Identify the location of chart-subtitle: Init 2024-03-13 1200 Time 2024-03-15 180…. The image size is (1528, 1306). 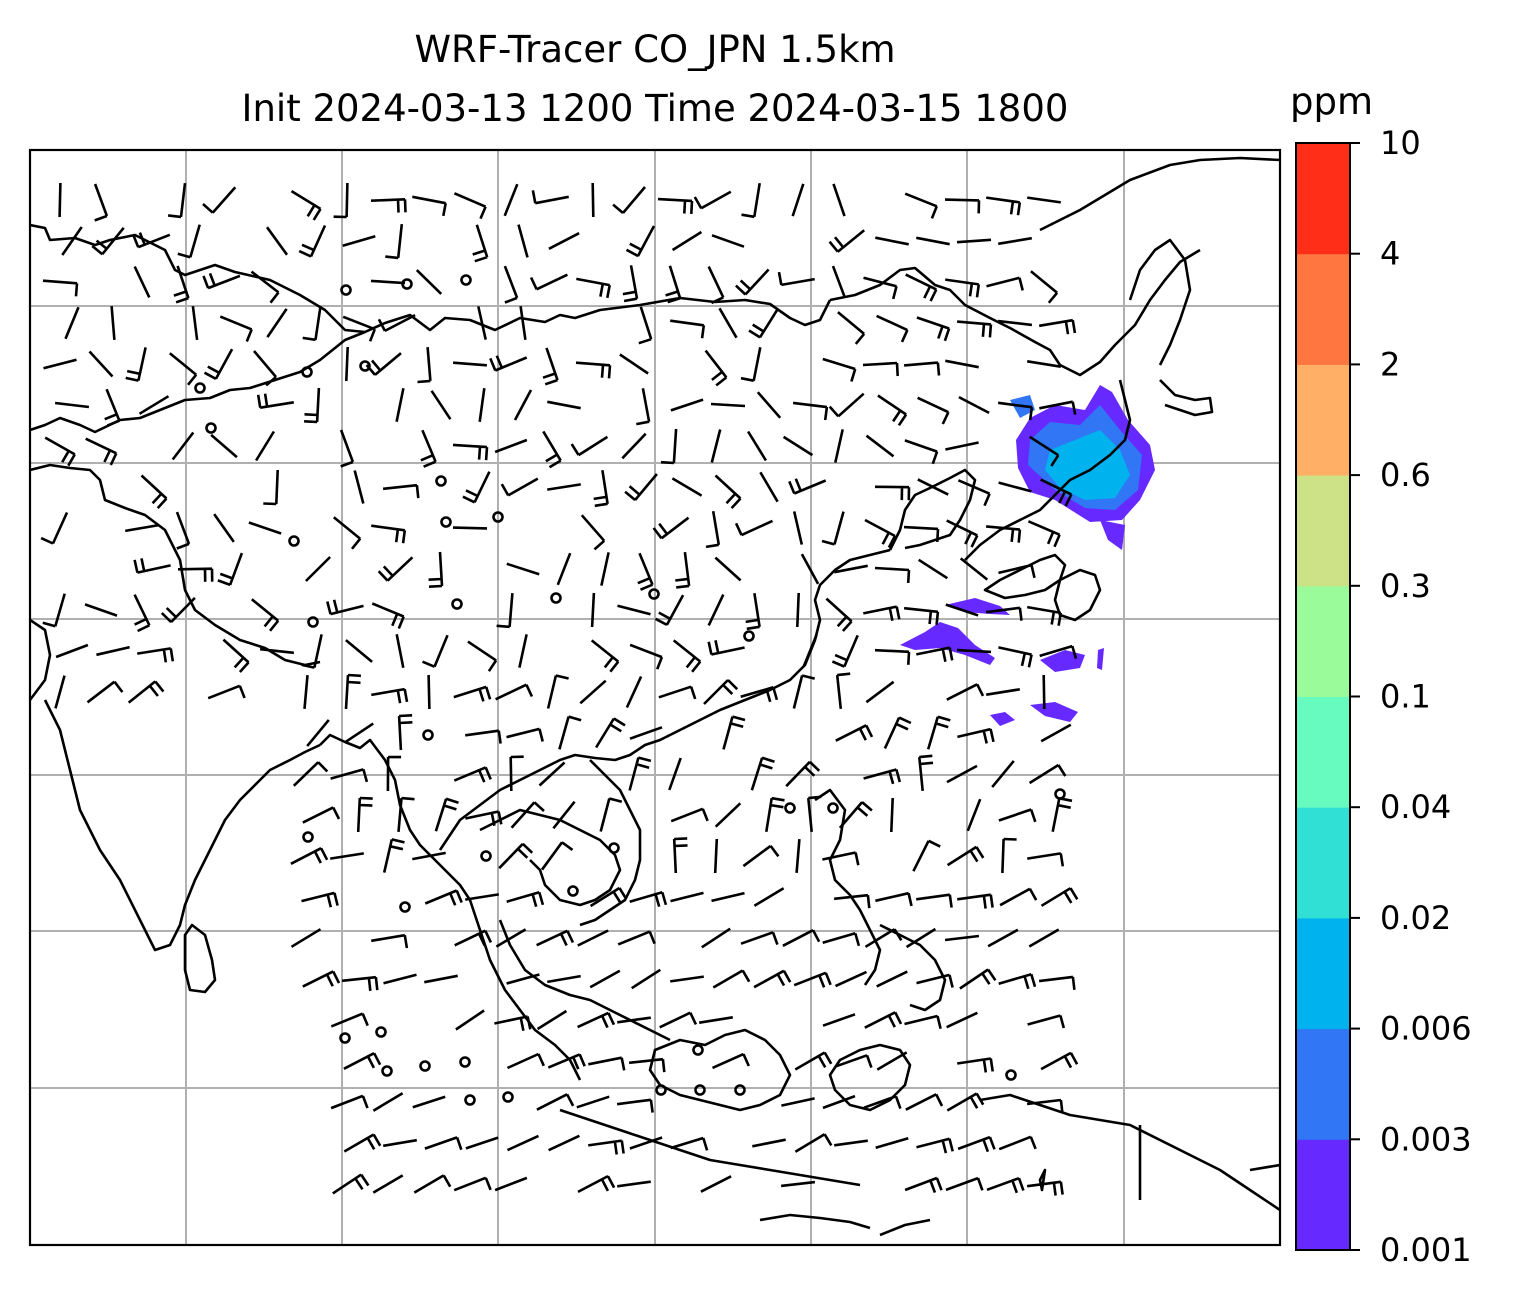
(655, 108).